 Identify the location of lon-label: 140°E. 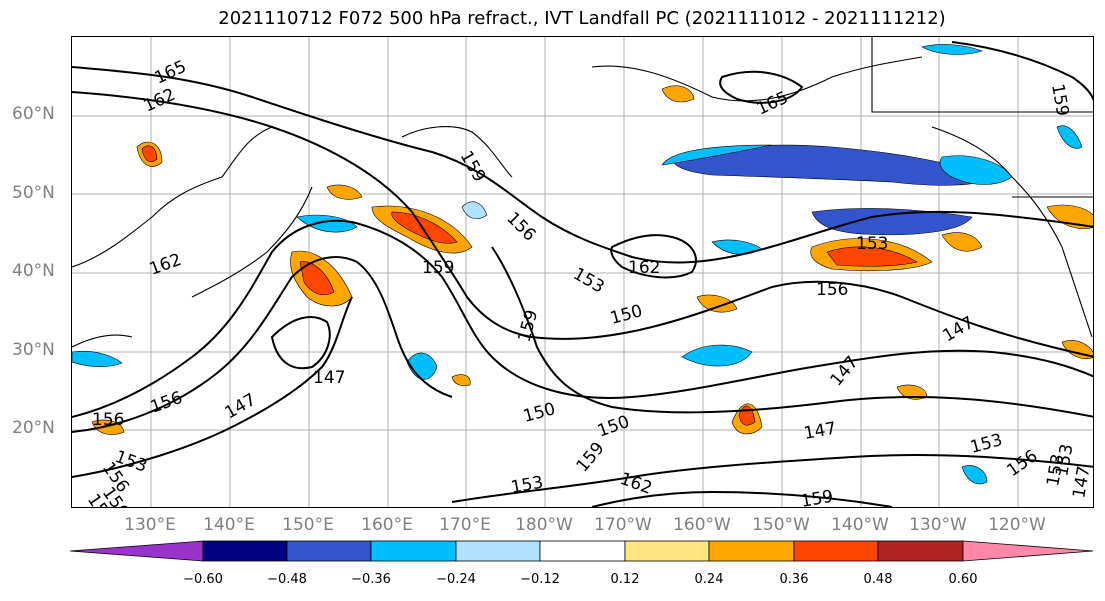
(229, 525).